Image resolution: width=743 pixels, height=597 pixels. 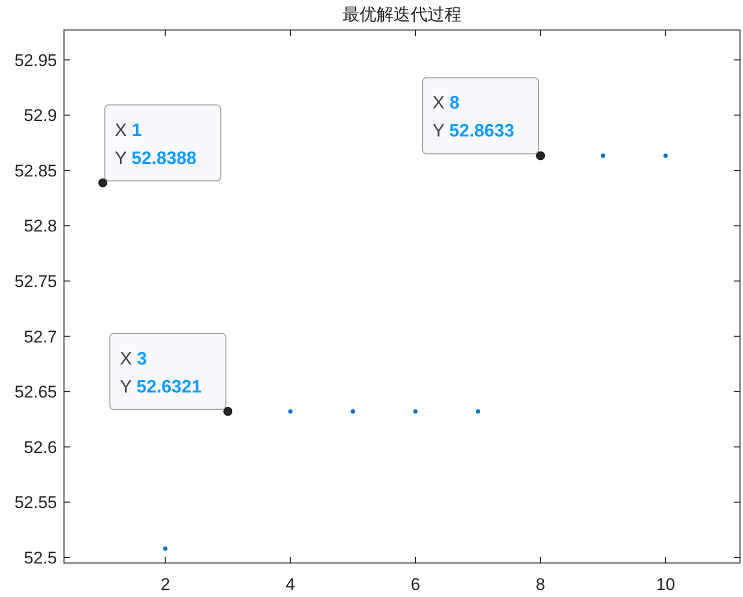 I want to click on y-tick-label: 52.95, so click(x=35, y=60).